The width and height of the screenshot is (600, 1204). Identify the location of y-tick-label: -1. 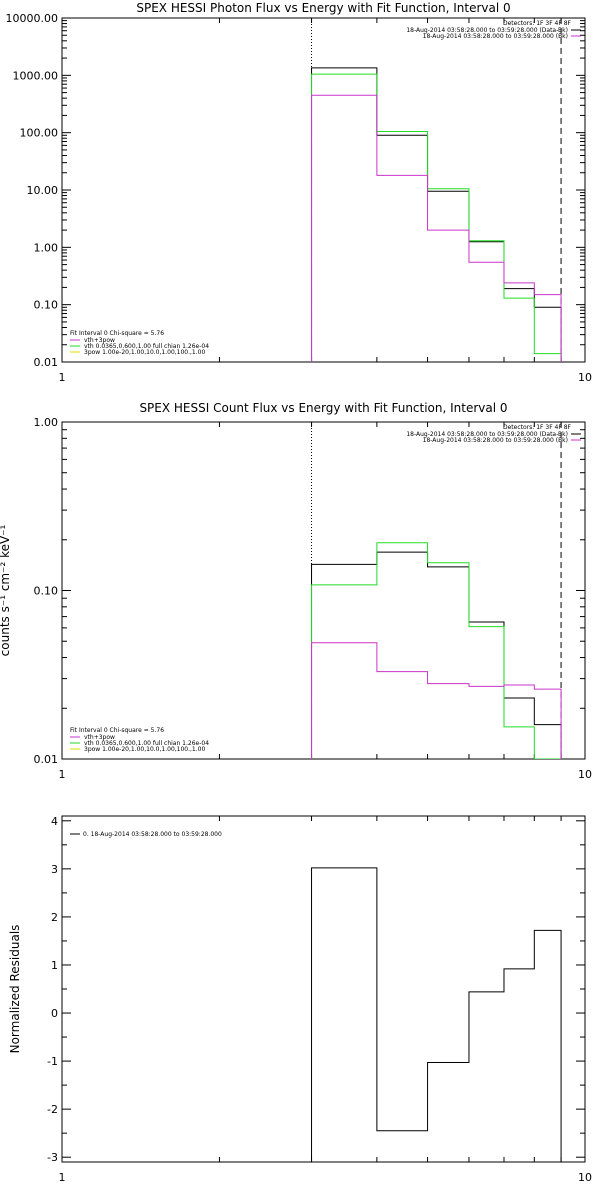
(52, 1061).